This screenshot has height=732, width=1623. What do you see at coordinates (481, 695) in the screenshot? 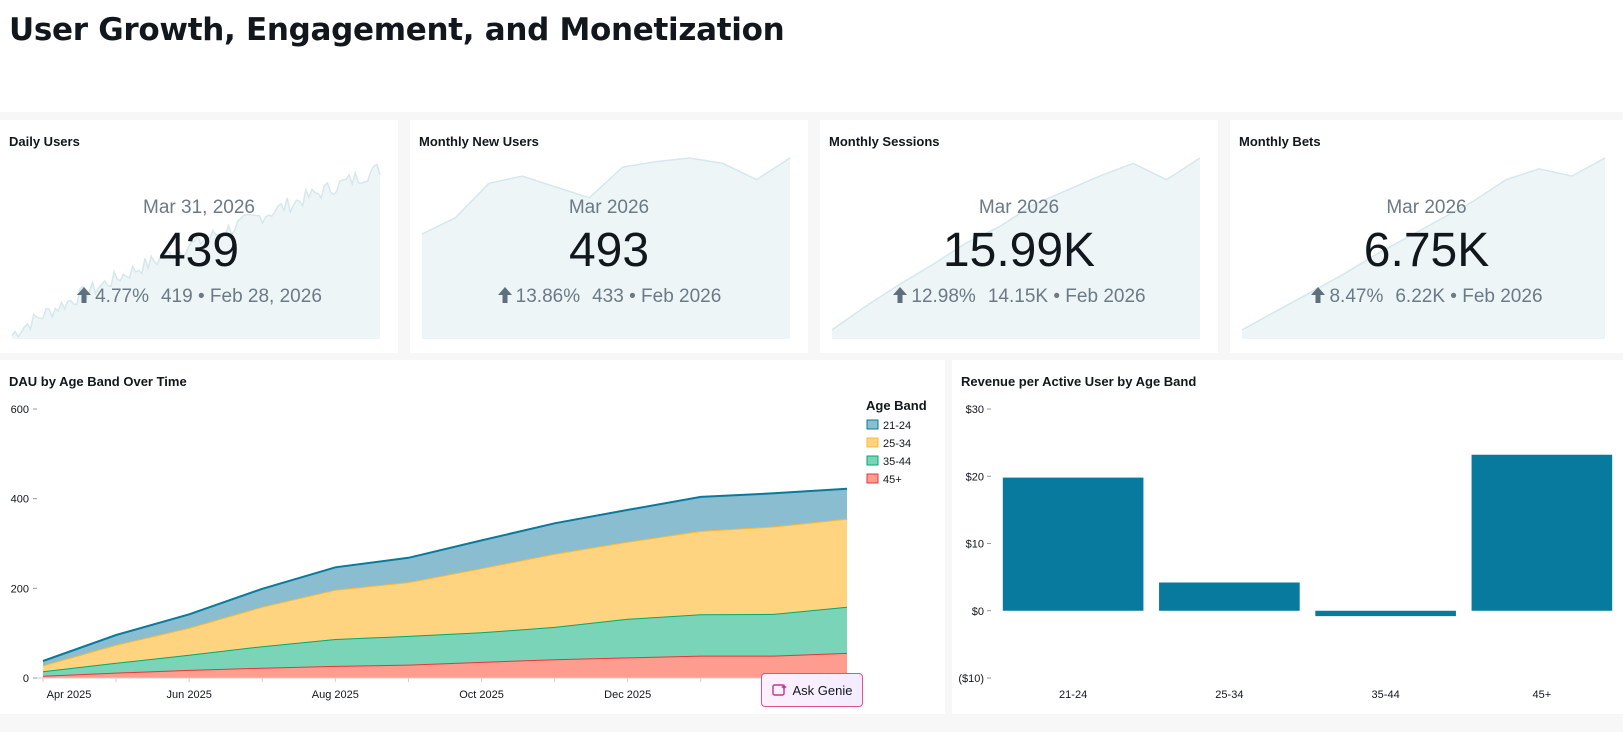
I see `x-tick-label: Oct 2025` at bounding box center [481, 695].